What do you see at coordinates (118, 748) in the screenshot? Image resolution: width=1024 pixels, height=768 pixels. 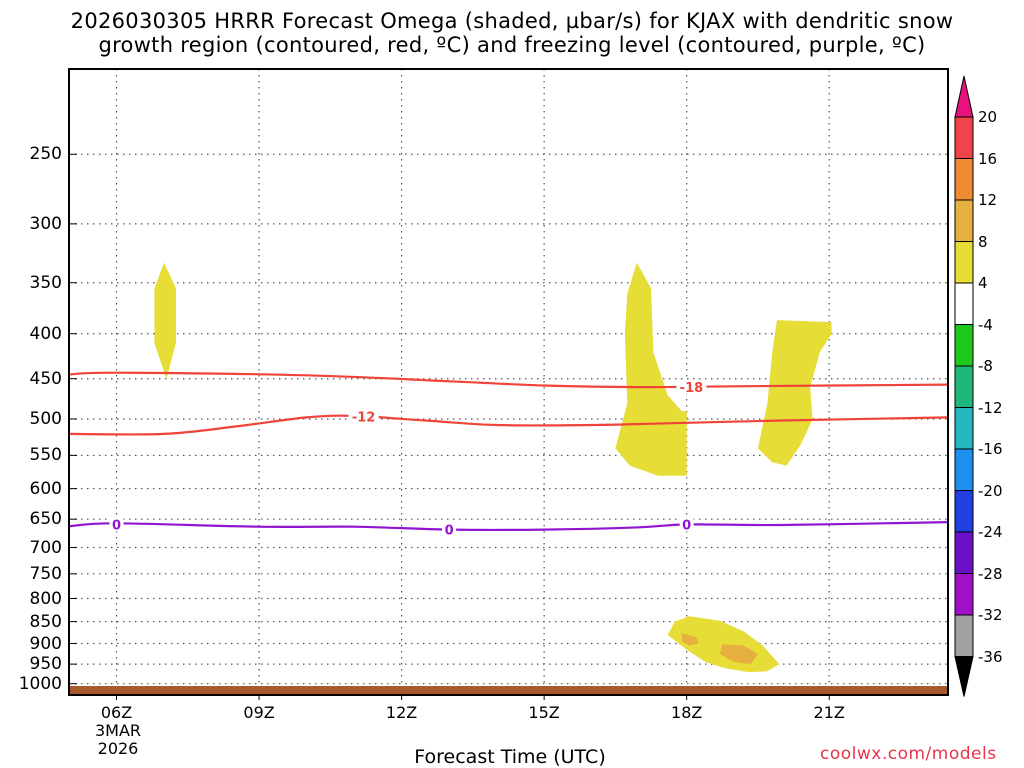 I see `date-label-year: 2026` at bounding box center [118, 748].